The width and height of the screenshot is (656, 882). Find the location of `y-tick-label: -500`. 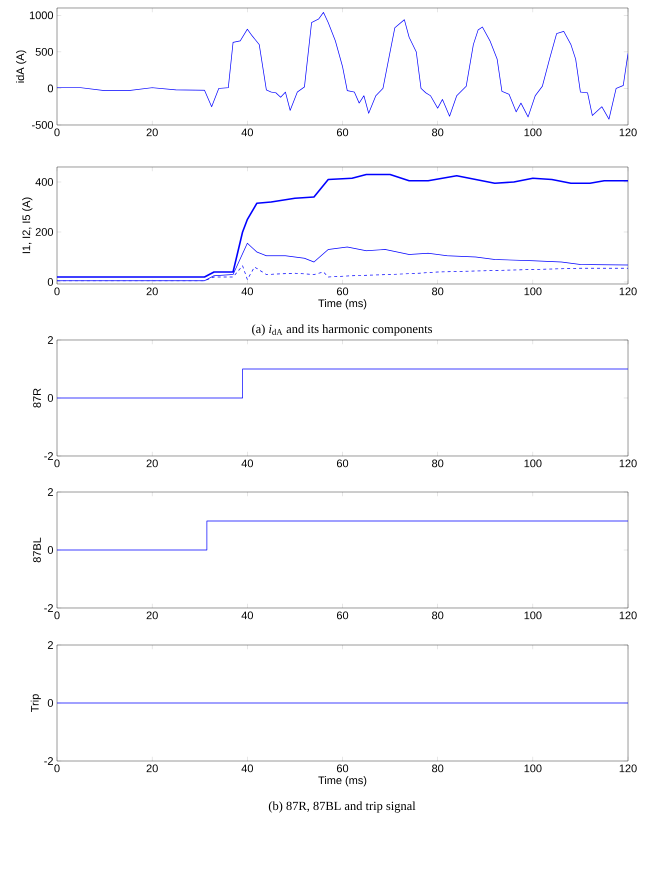

y-tick-label: -500 is located at coordinates (43, 125).